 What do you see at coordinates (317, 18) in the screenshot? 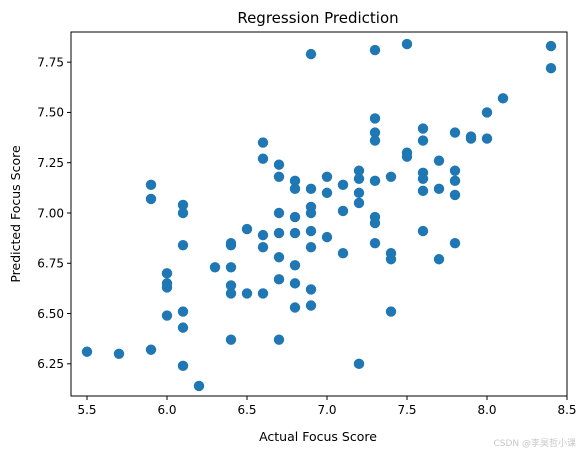
I see `chart-title: Regression Prediction` at bounding box center [317, 18].